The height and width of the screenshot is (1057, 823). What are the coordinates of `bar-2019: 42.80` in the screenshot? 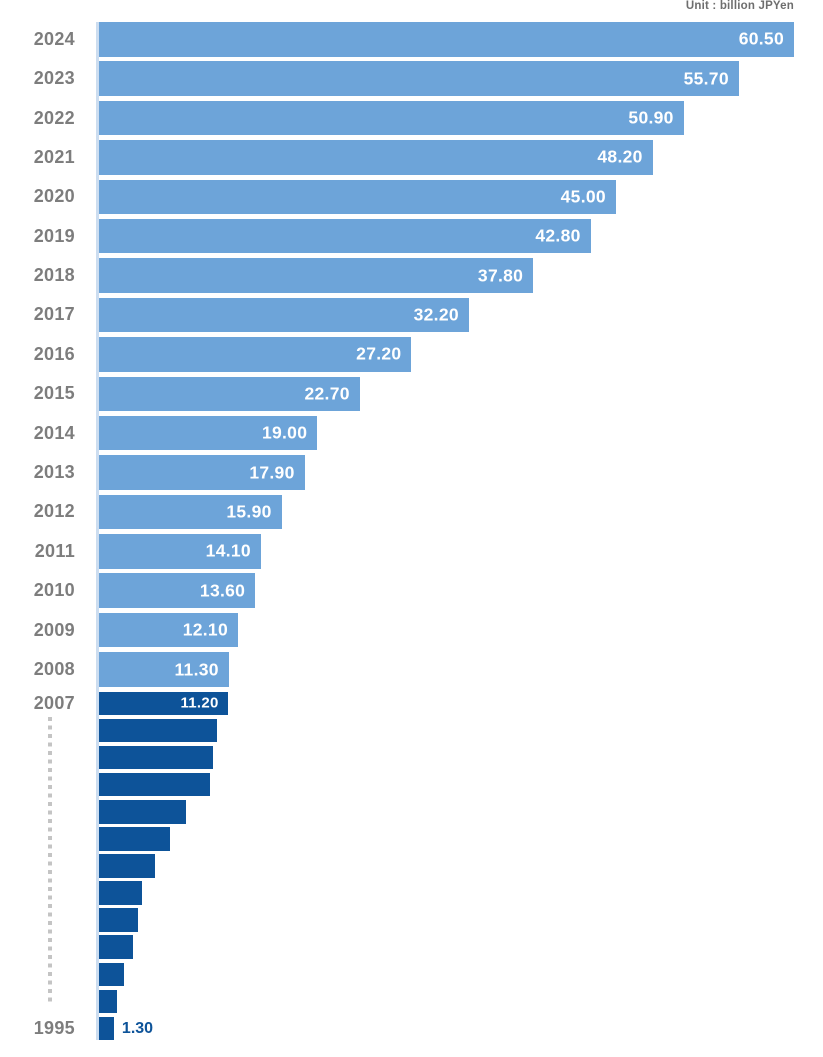 It's located at (345, 236).